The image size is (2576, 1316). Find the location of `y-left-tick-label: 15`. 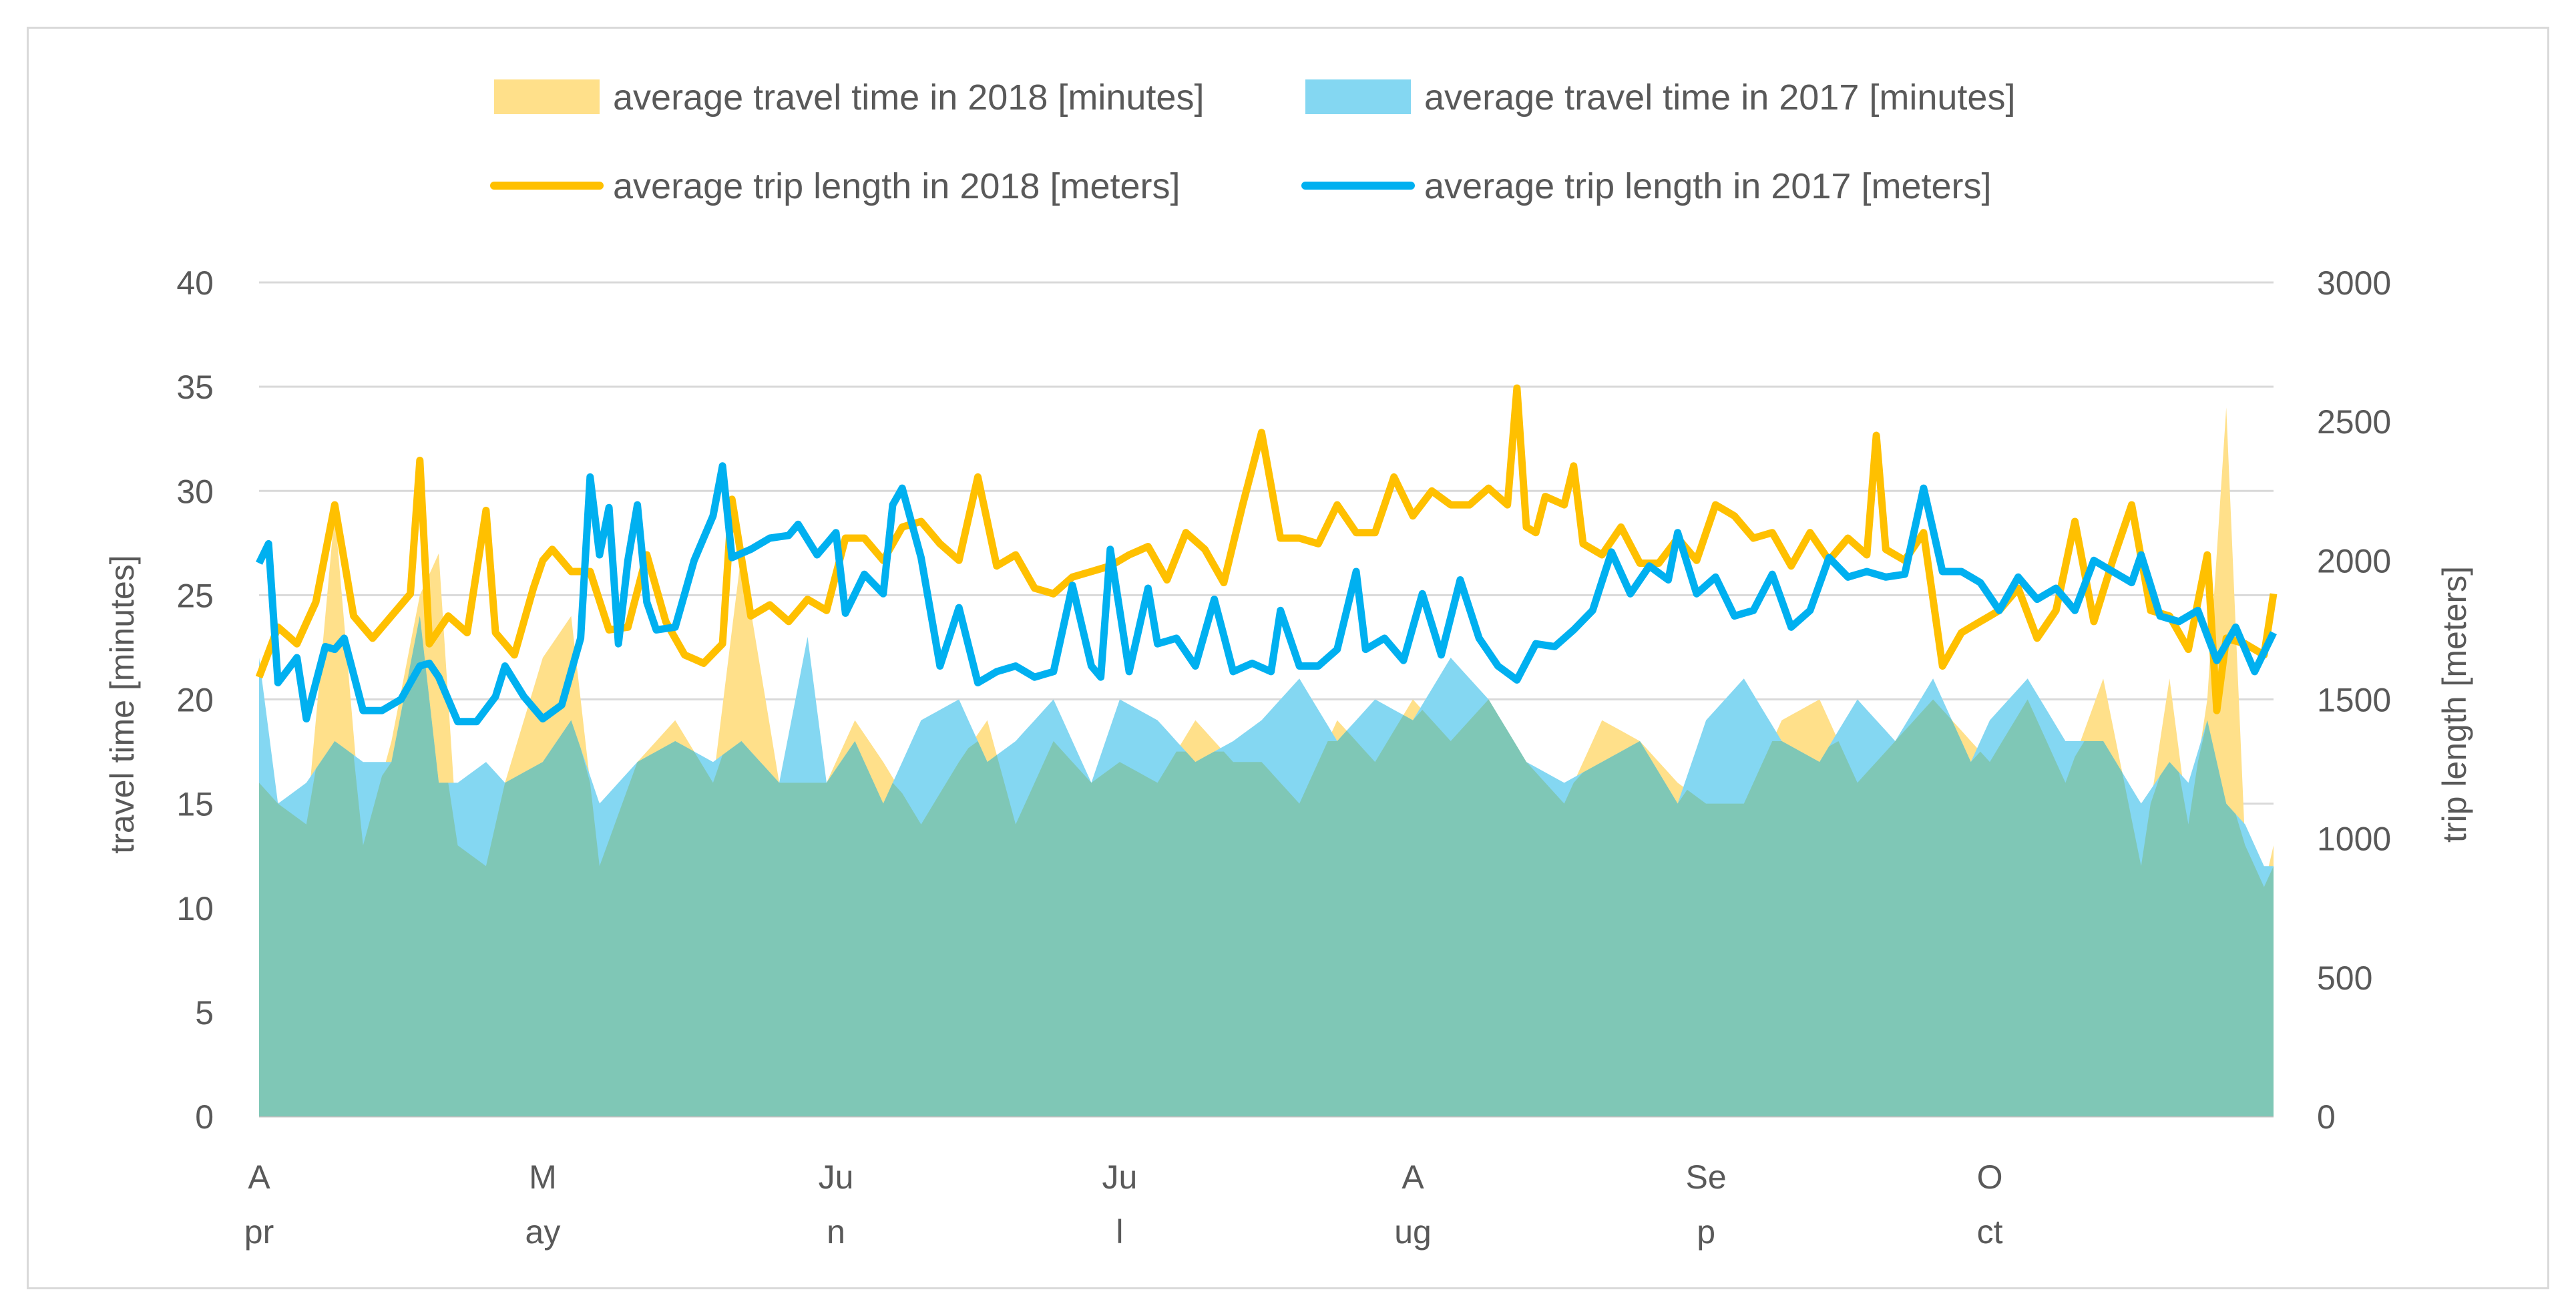

y-left-tick-label: 15 is located at coordinates (195, 804).